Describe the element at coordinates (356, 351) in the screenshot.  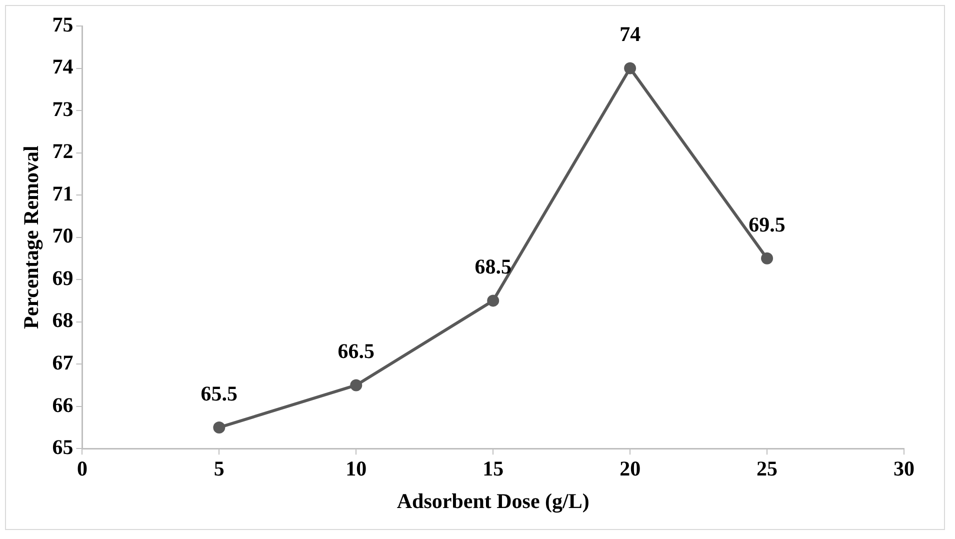
I see `data-label: 66.5` at that location.